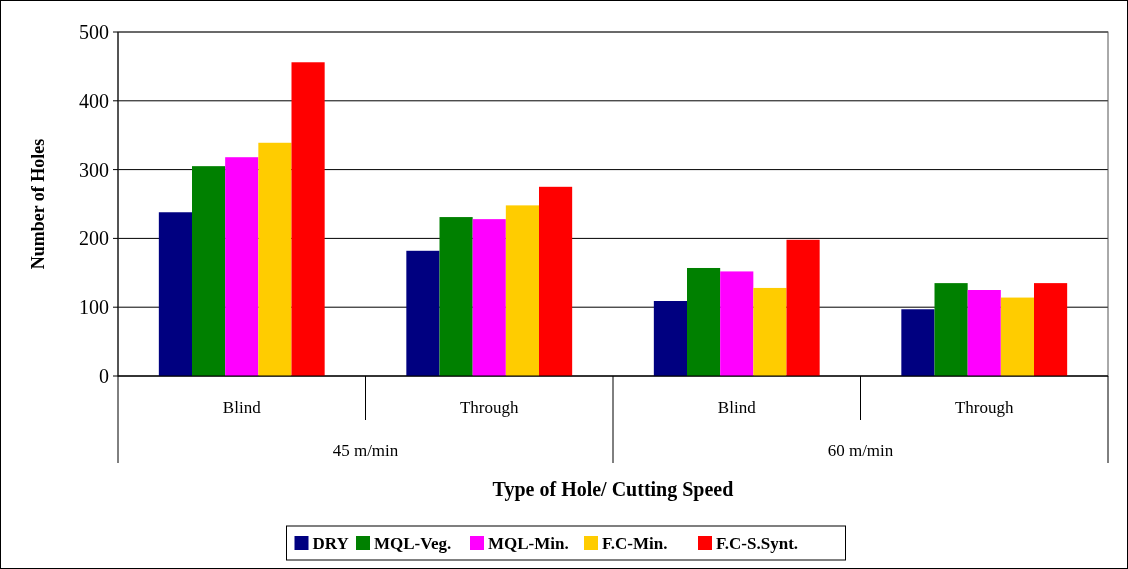 This screenshot has width=1128, height=569. What do you see at coordinates (613, 489) in the screenshot?
I see `x-axis-title: Type of Hole/ Cutting Speed` at bounding box center [613, 489].